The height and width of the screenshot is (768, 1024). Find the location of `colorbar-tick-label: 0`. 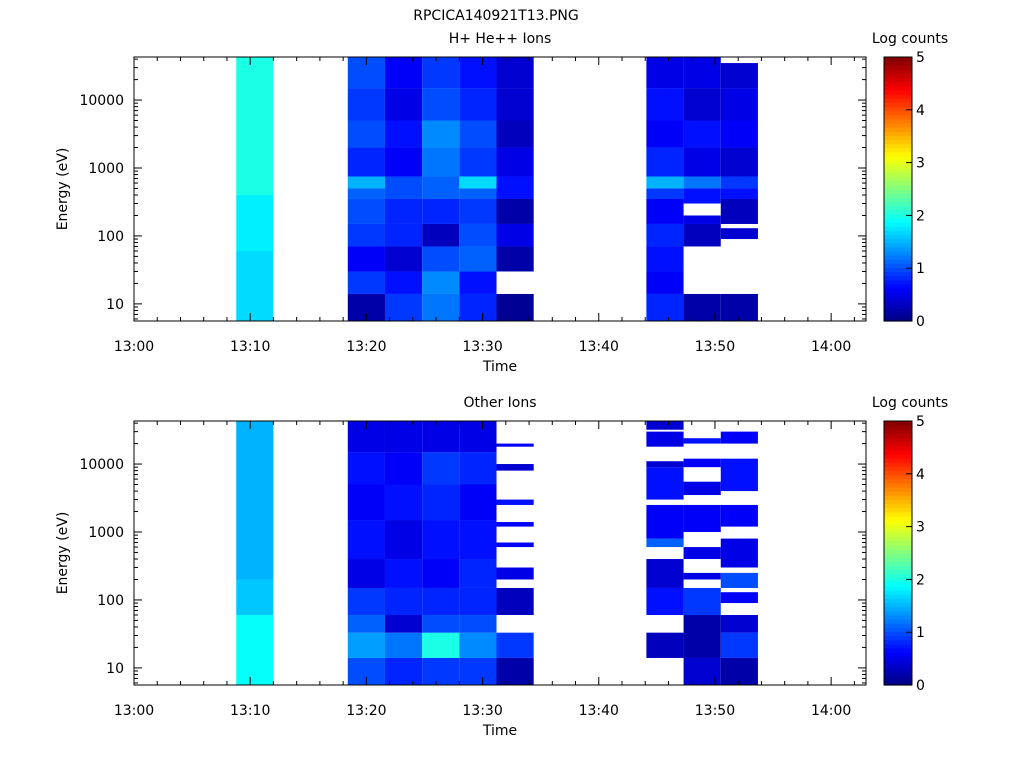

colorbar-tick-label: 0 is located at coordinates (920, 686).